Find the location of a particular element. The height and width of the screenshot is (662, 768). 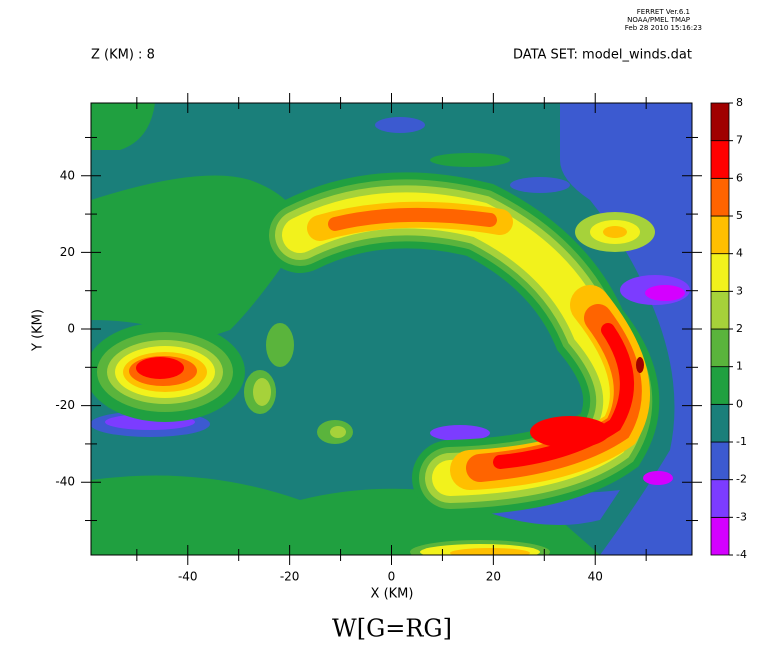

org: NOAA/PMEL TMAP is located at coordinates (658, 20).